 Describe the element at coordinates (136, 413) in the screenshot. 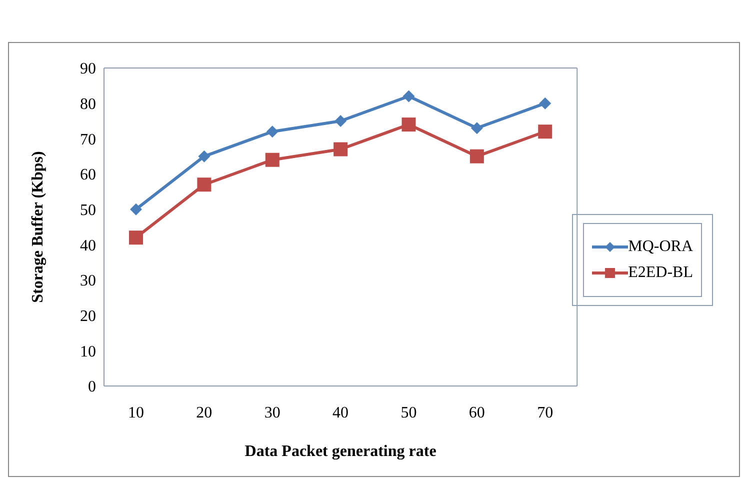

I see `x-tick-label: 10` at that location.